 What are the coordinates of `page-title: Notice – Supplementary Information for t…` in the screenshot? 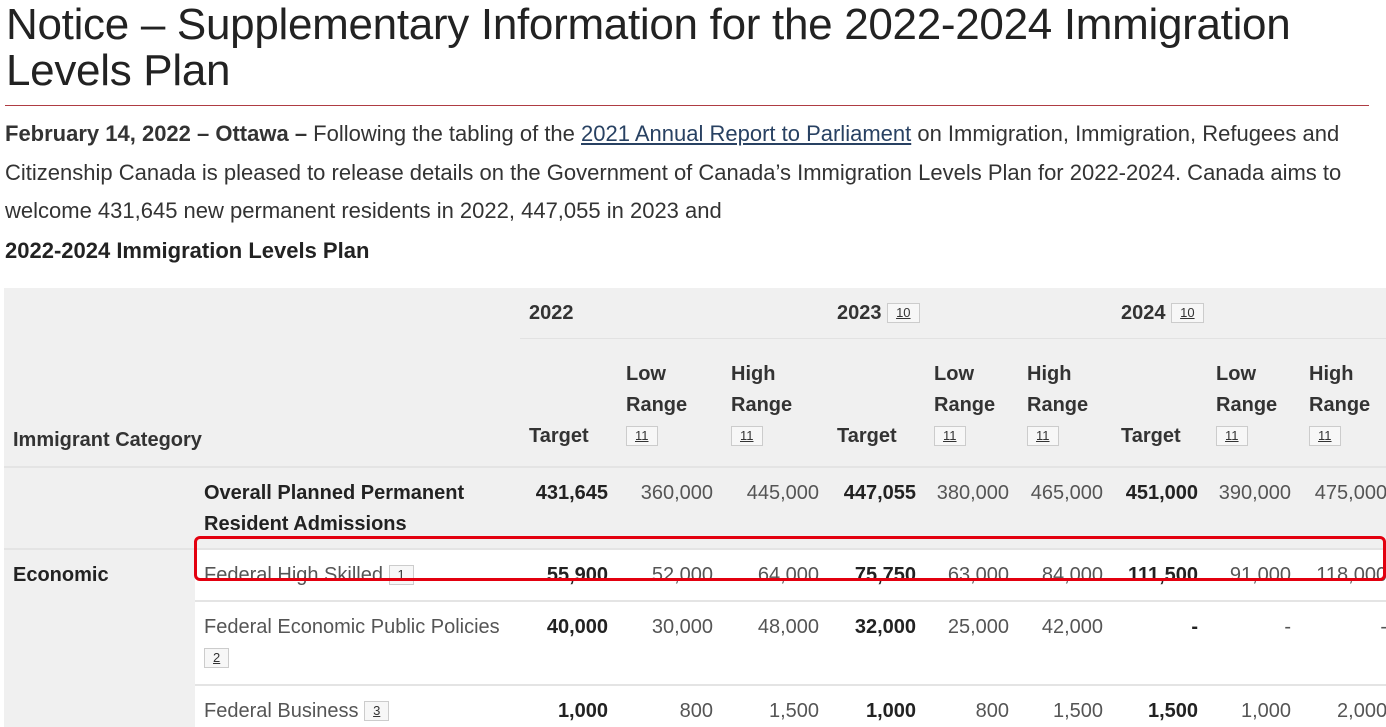 It's located at (648, 47).